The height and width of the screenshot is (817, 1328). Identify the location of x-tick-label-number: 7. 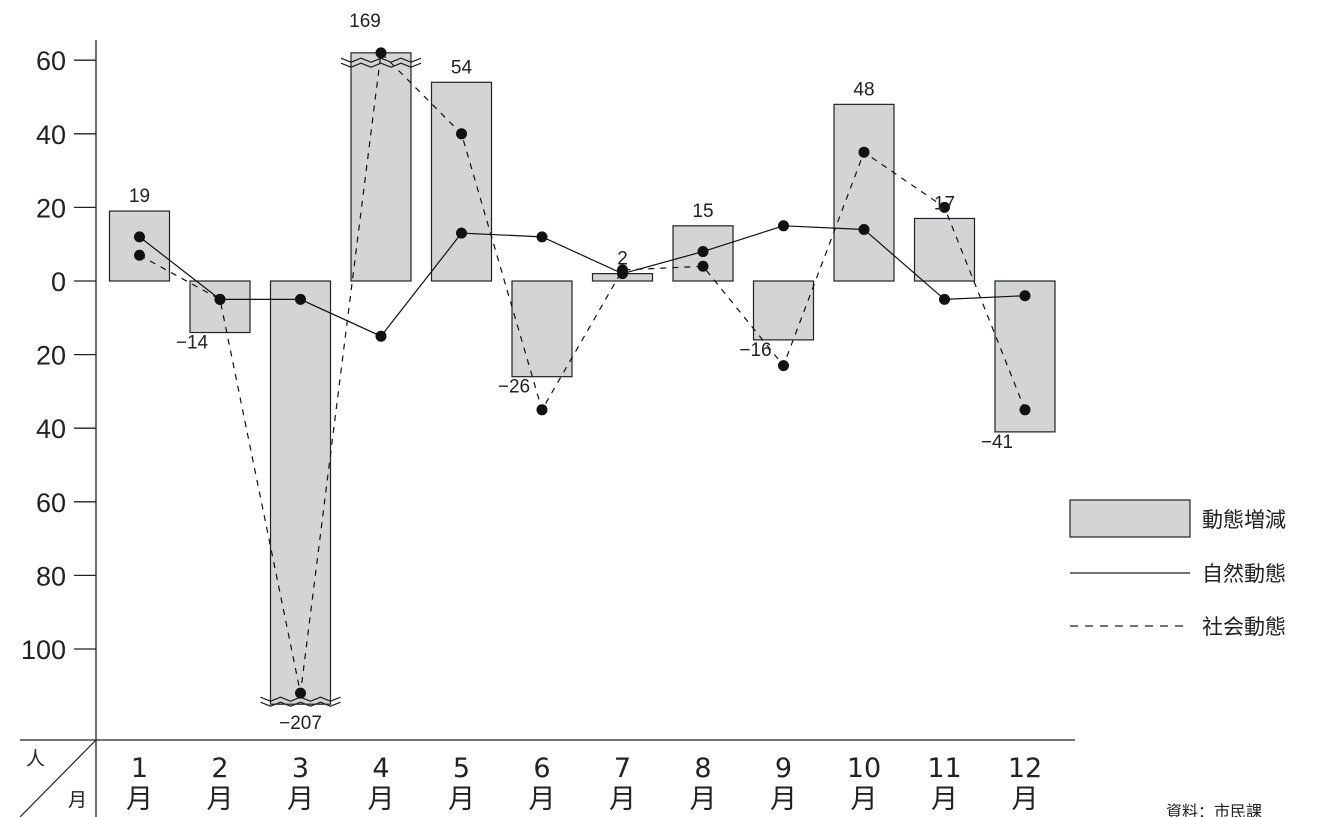
(622, 768).